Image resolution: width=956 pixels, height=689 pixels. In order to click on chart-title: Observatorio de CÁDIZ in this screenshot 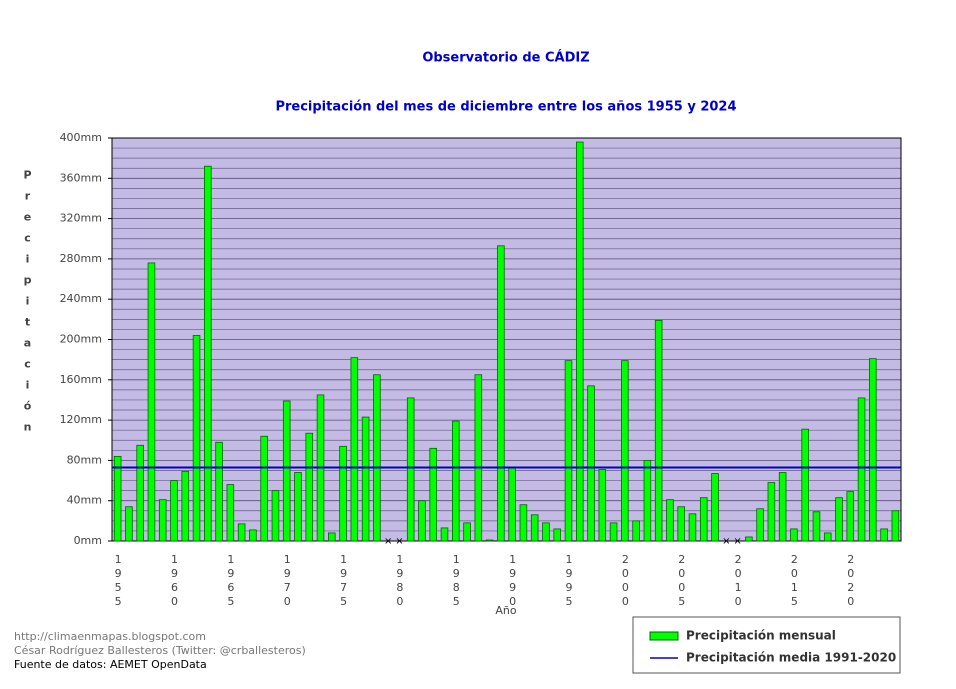, I will do `click(505, 58)`.